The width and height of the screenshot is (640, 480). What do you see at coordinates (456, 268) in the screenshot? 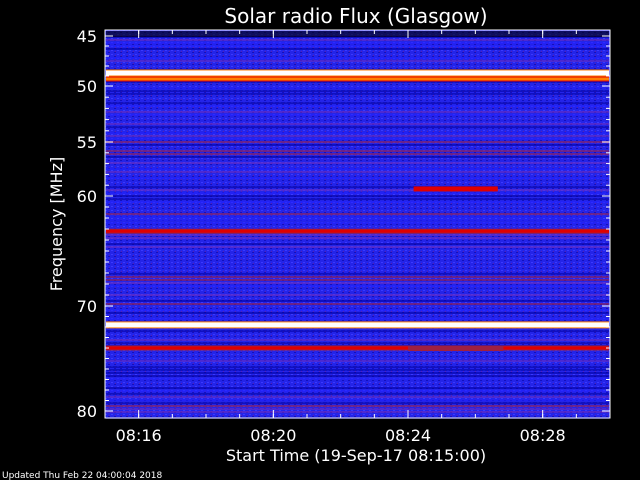
I see `radio-bursts` at bounding box center [456, 268].